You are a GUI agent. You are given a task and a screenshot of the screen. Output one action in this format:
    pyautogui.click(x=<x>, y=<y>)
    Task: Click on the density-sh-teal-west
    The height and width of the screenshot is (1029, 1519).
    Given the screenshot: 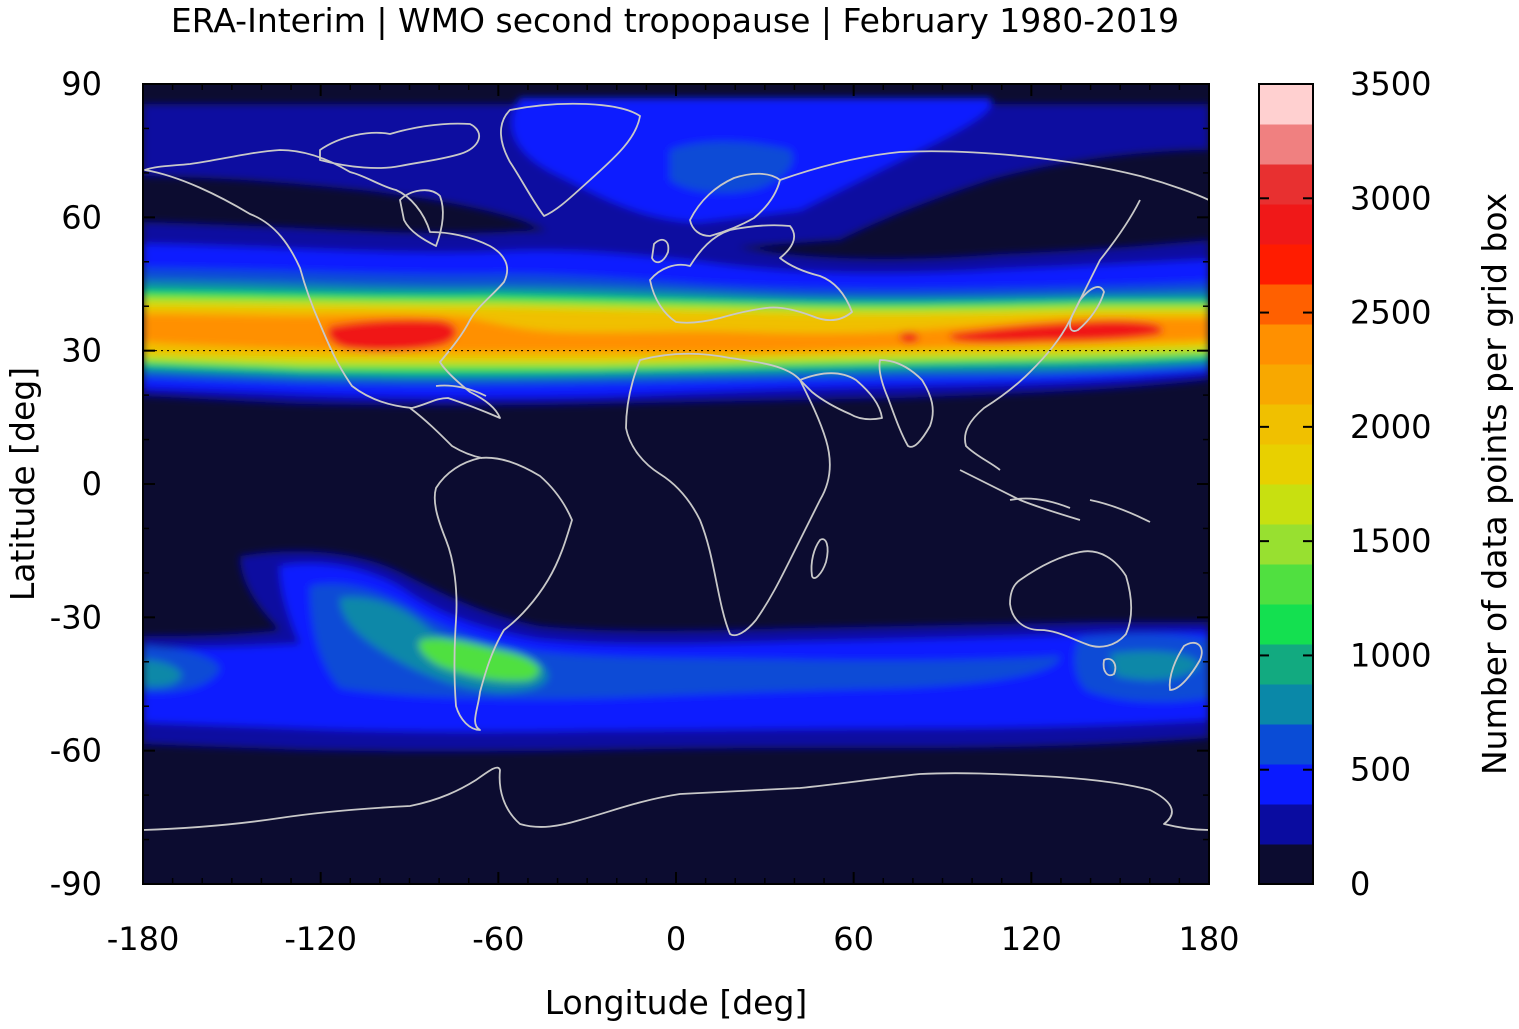 What is the action you would take?
    pyautogui.click(x=162, y=673)
    